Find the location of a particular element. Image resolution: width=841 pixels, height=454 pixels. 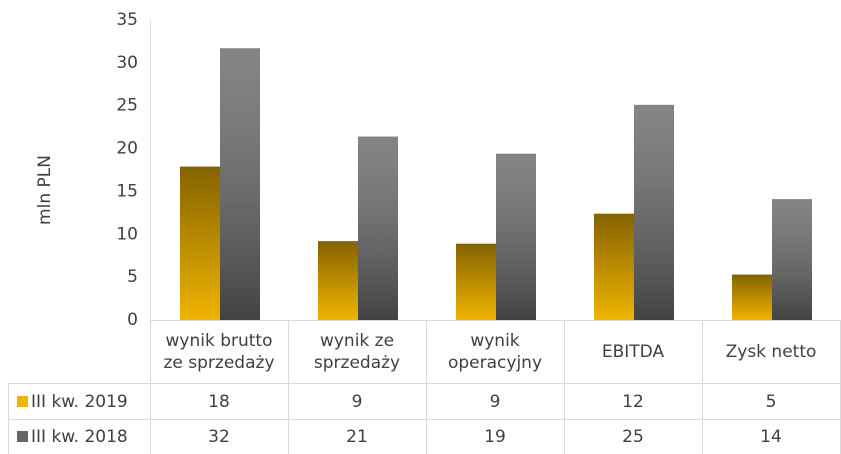

x-tick-label: EBITDA is located at coordinates (633, 352).